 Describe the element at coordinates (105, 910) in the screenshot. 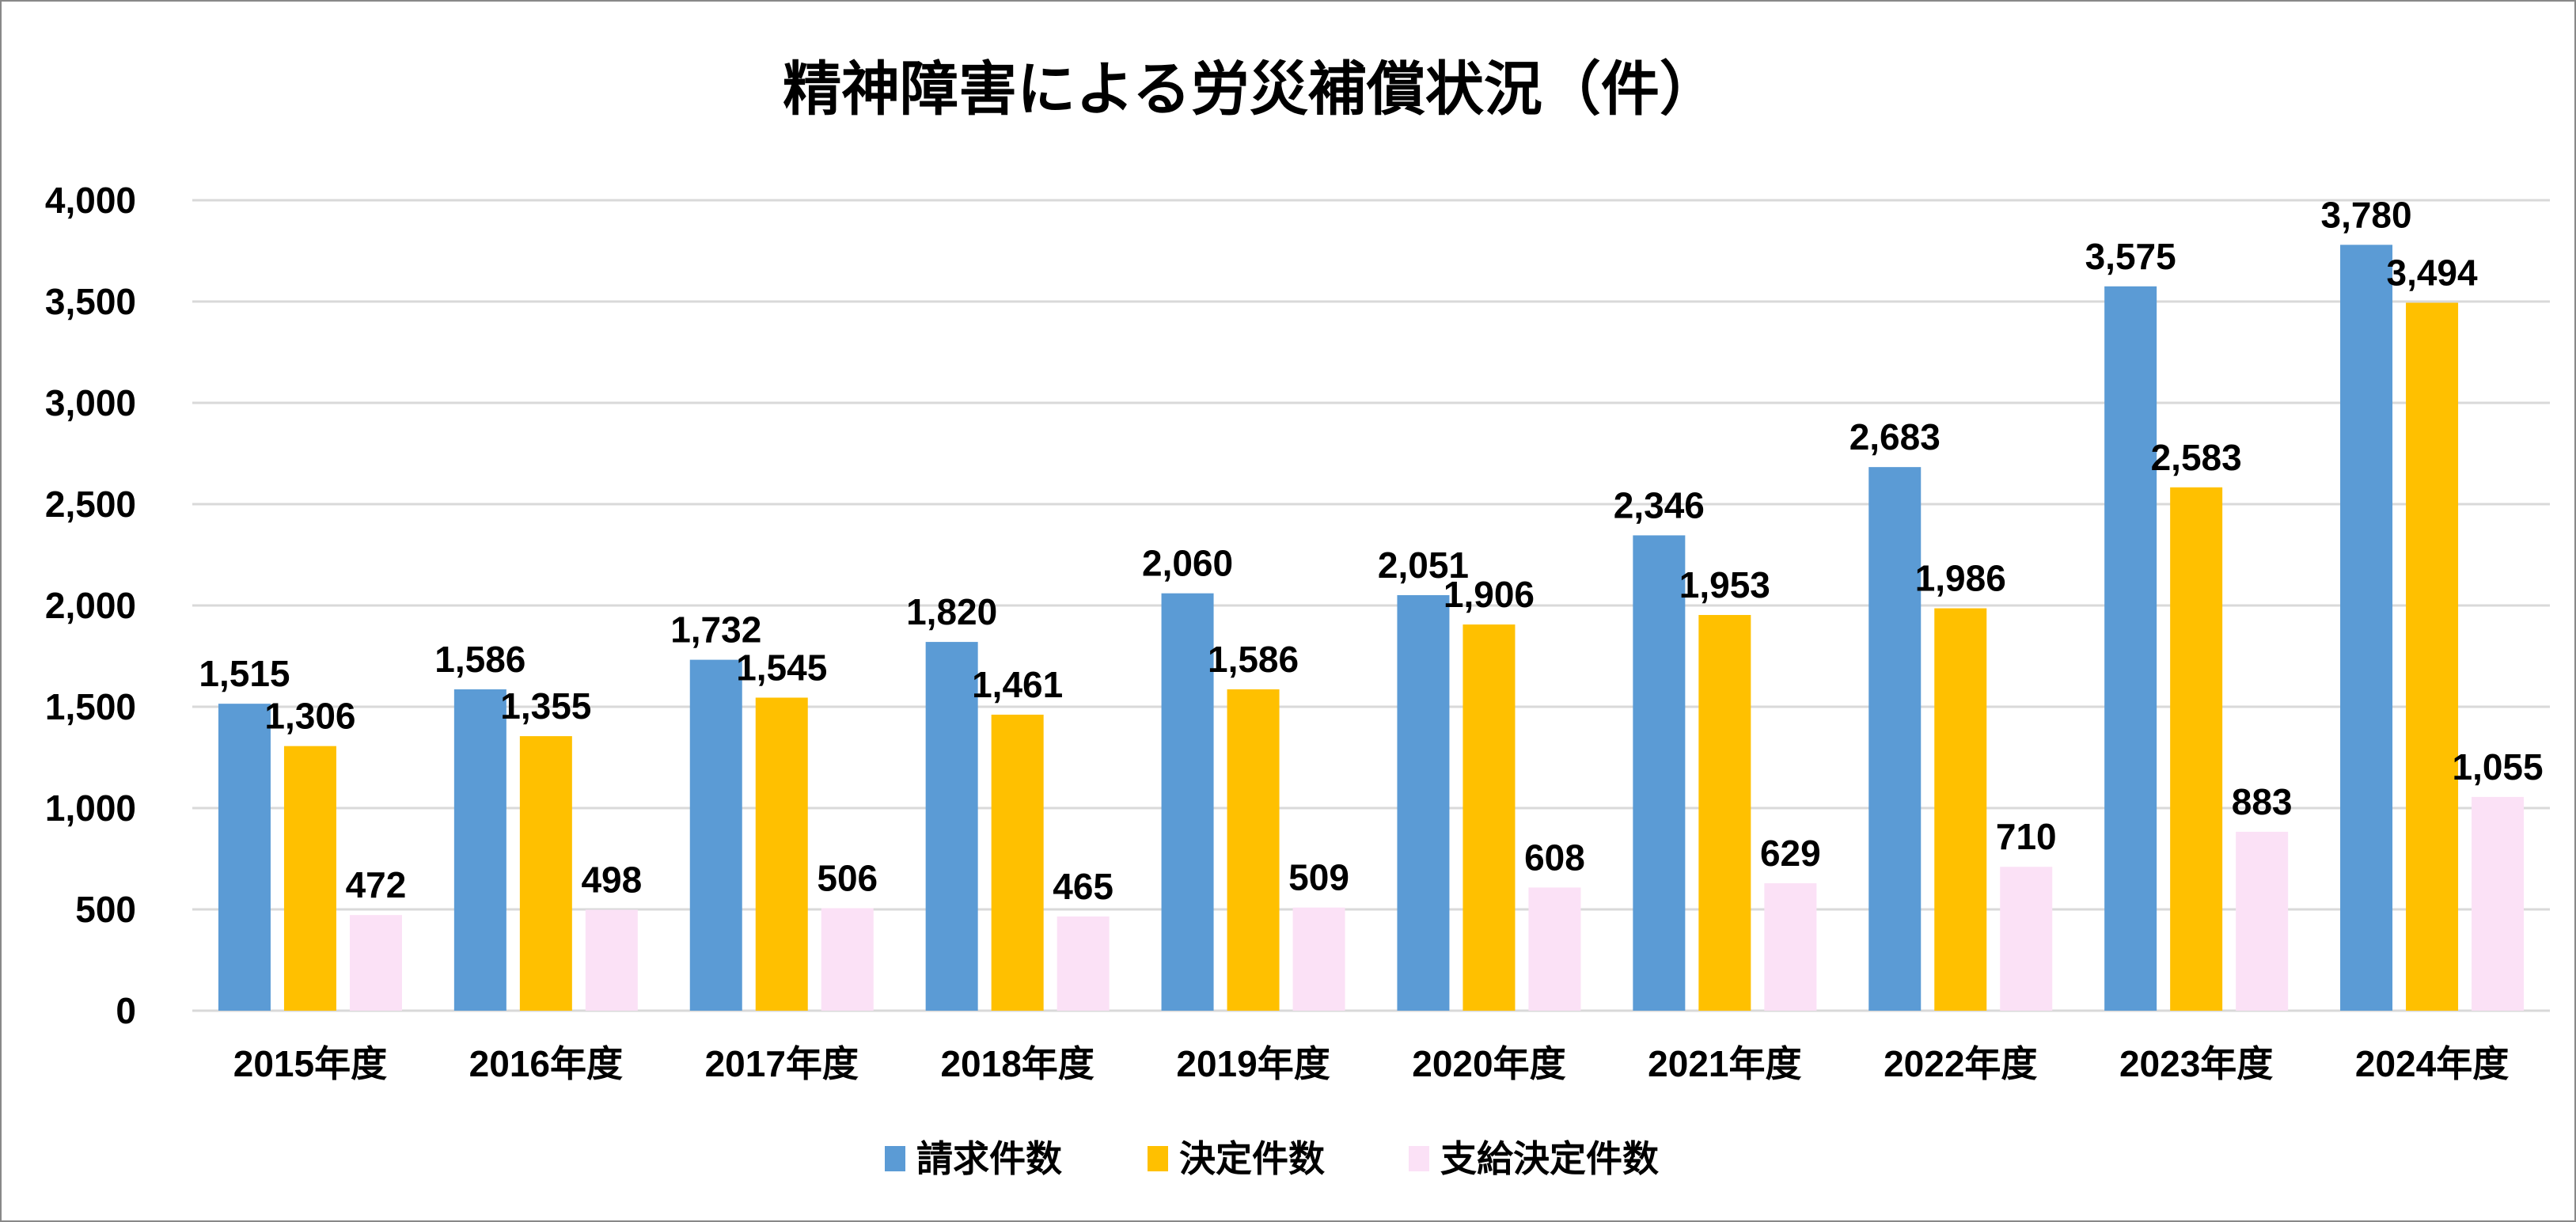

I see `y-tick-label: 500` at that location.